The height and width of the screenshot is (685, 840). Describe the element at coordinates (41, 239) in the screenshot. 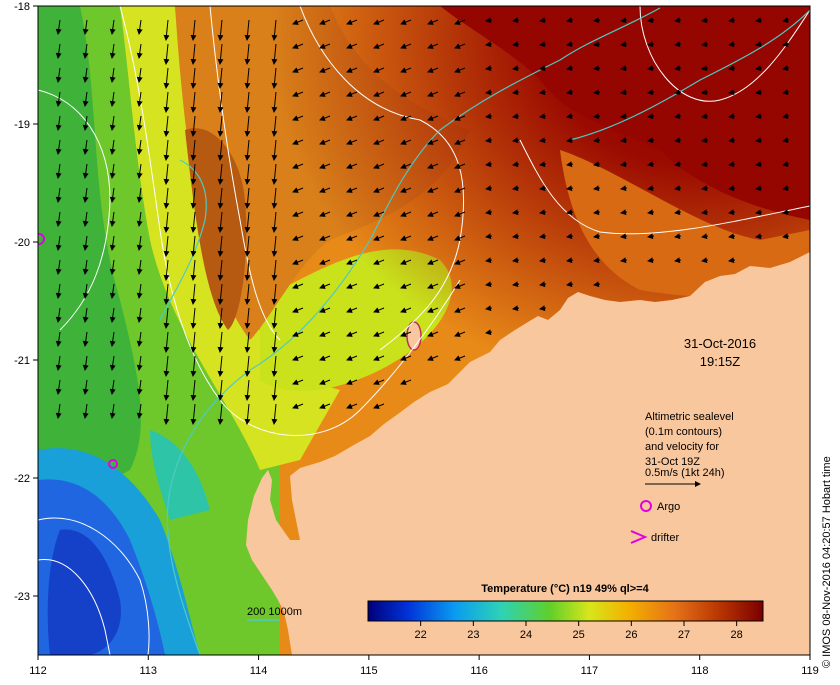

I see `argo-float-marker` at that location.